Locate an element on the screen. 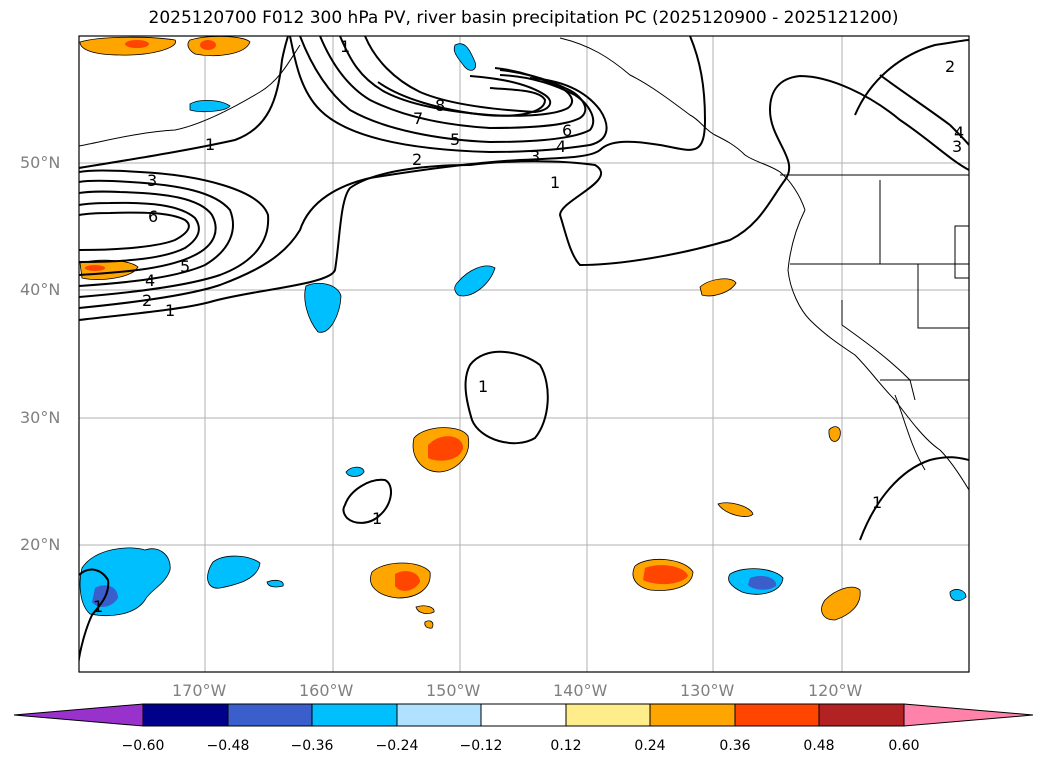 The height and width of the screenshot is (765, 1047). colorbar-extend-right is located at coordinates (968, 715).